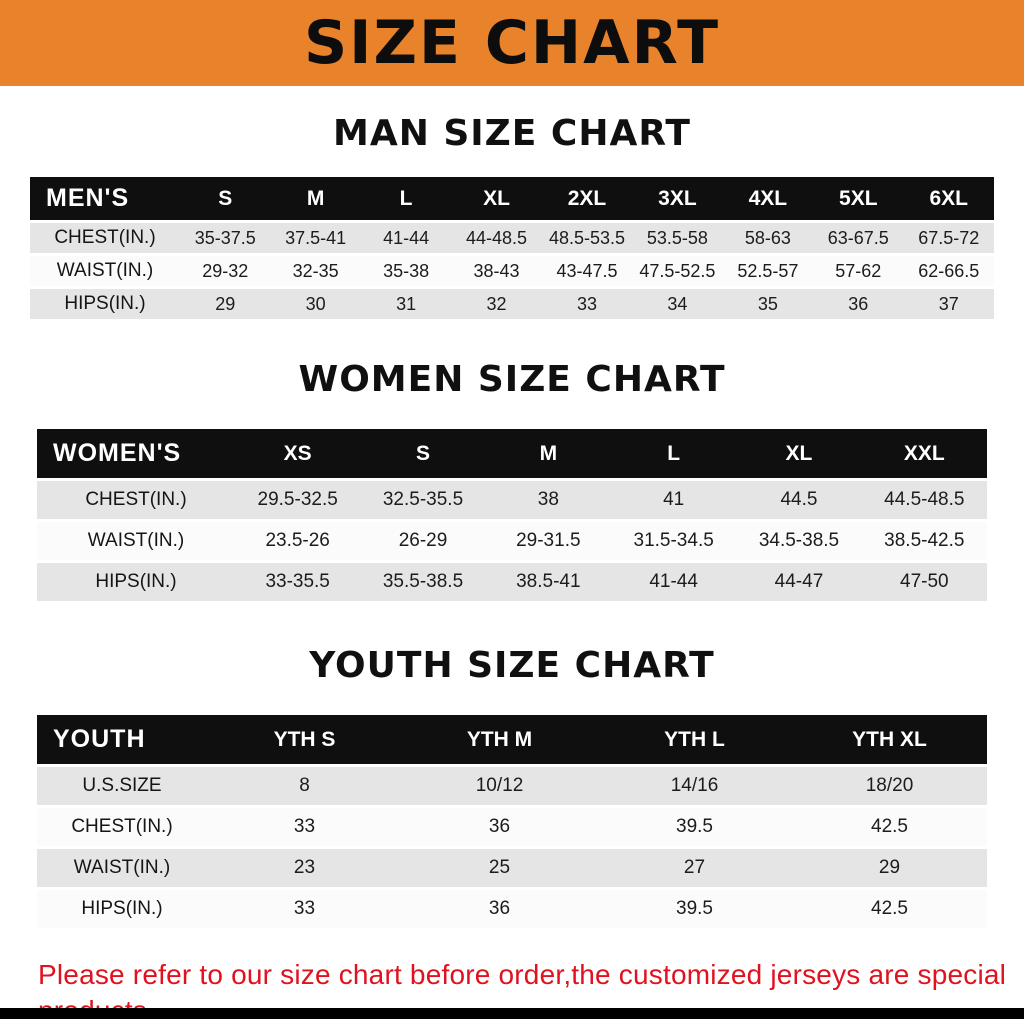 The image size is (1024, 1019). What do you see at coordinates (304, 739) in the screenshot?
I see `size-column-header: YTH S` at bounding box center [304, 739].